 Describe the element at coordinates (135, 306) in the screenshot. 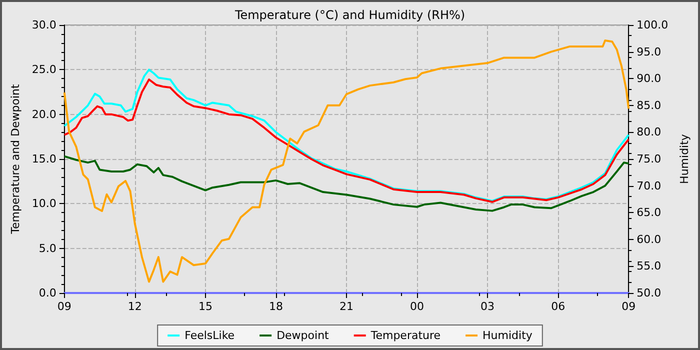

I see `x-tick-label: 12` at that location.